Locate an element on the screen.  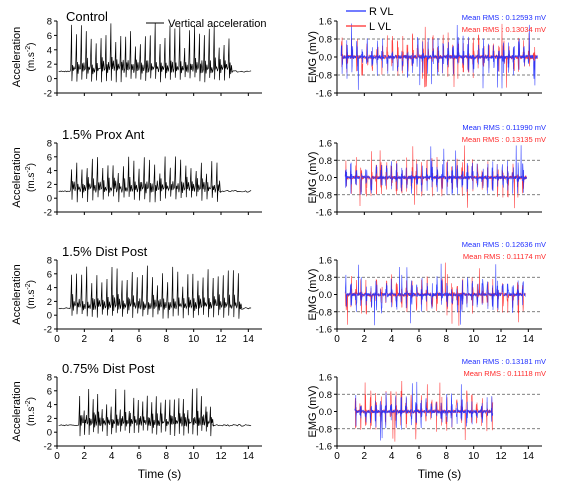
condition-label: 1.5% Prox Ant is located at coordinates (103, 134).